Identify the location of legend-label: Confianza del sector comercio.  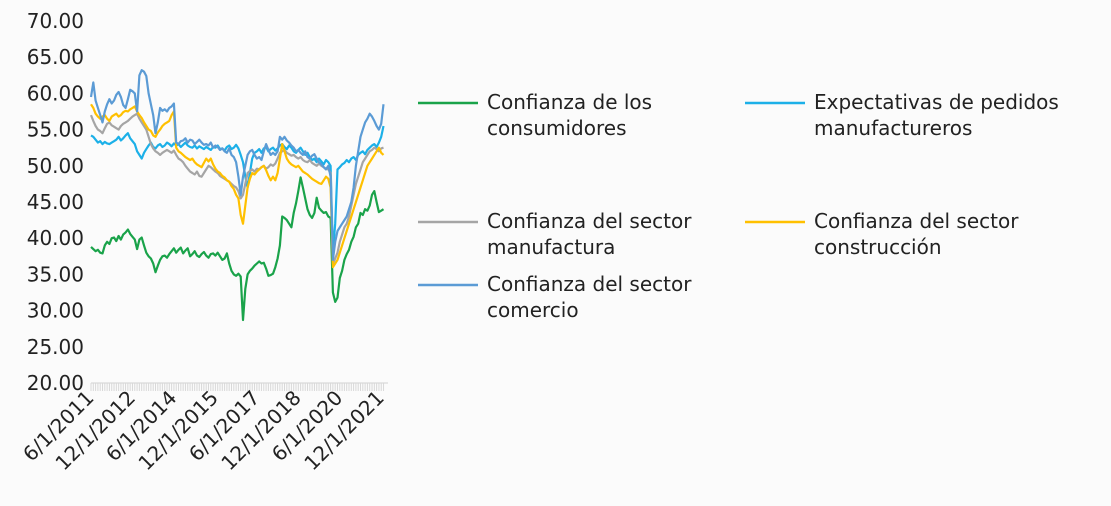
(589, 297).